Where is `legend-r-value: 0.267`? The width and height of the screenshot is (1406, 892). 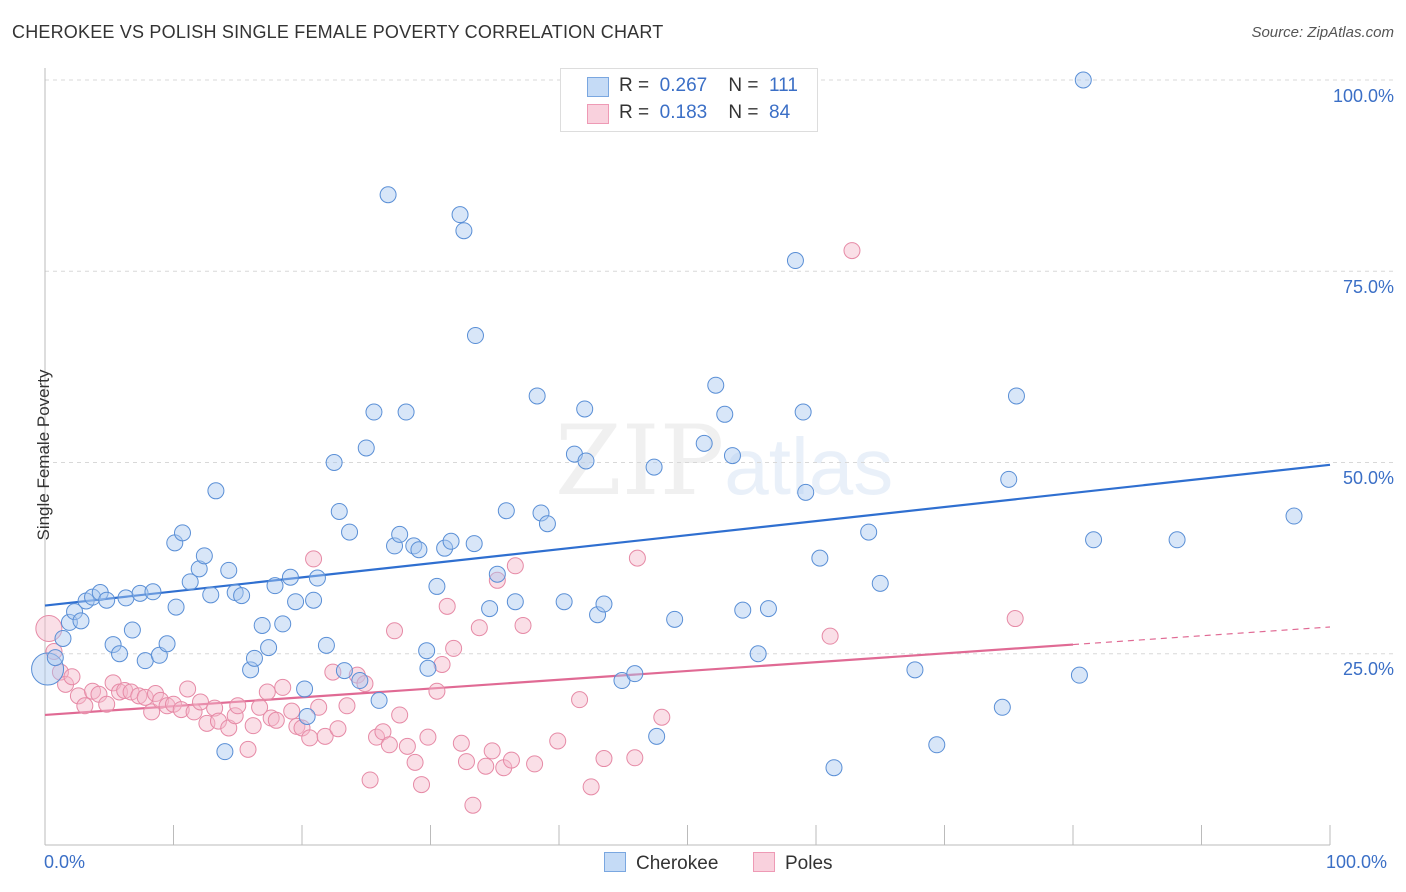 legend-r-value: 0.267 is located at coordinates (683, 85).